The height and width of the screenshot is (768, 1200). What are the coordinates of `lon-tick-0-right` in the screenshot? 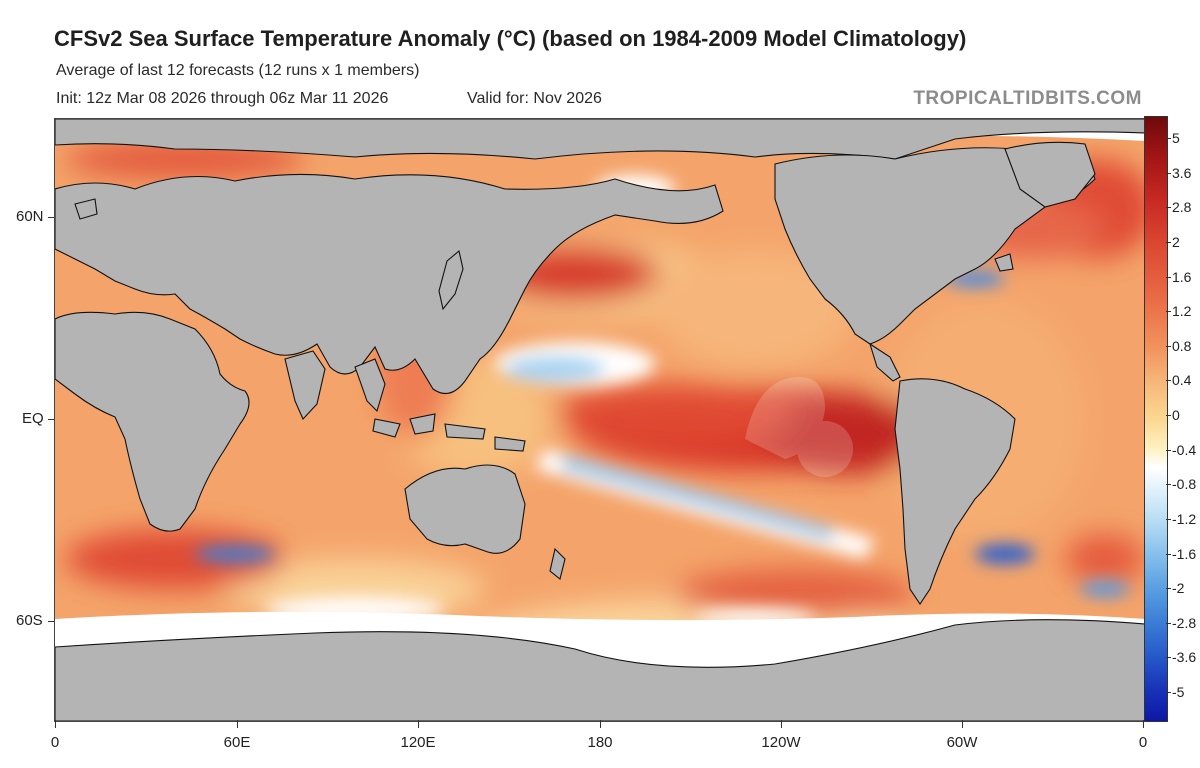 It's located at (1143, 724).